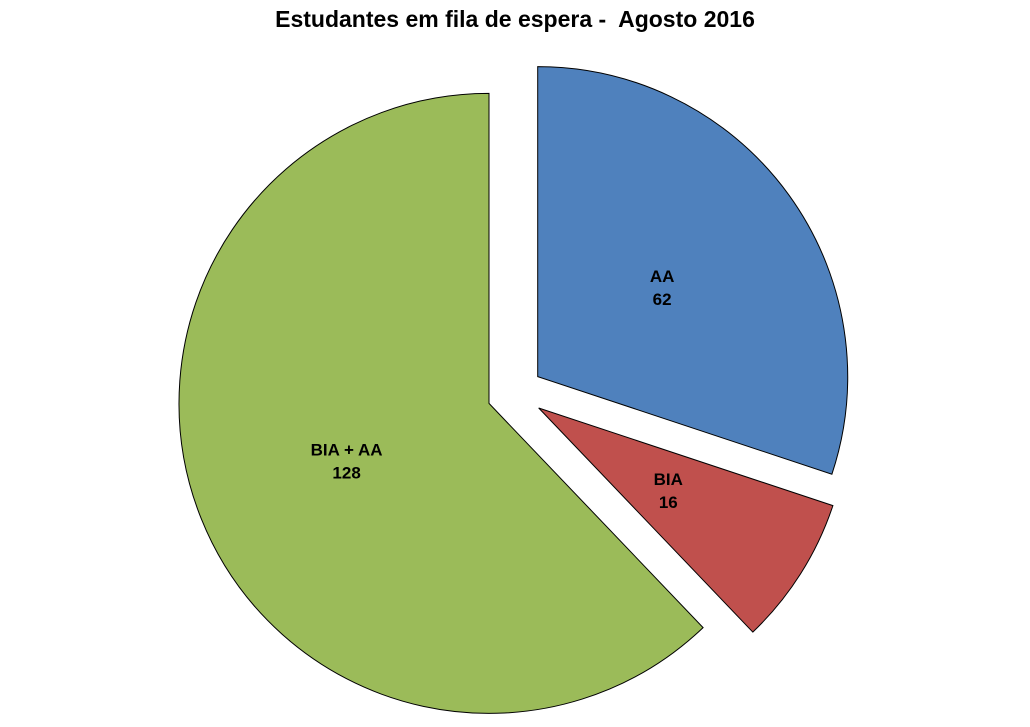 This screenshot has height=727, width=1030. Describe the element at coordinates (347, 450) in the screenshot. I see `slice-label-bia-aa: BIA + AA` at that location.